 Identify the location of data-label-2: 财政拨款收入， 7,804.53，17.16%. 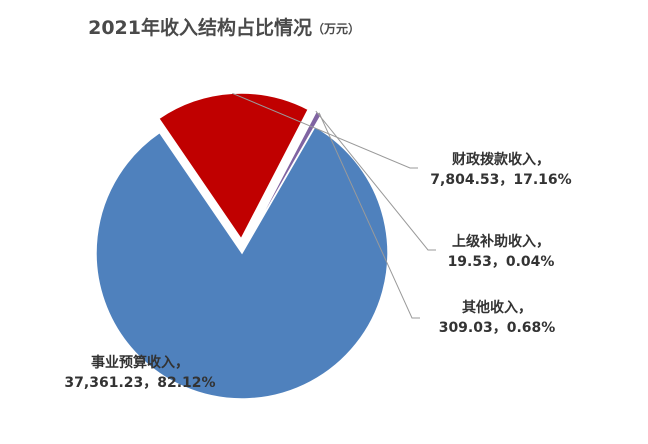
(500, 169).